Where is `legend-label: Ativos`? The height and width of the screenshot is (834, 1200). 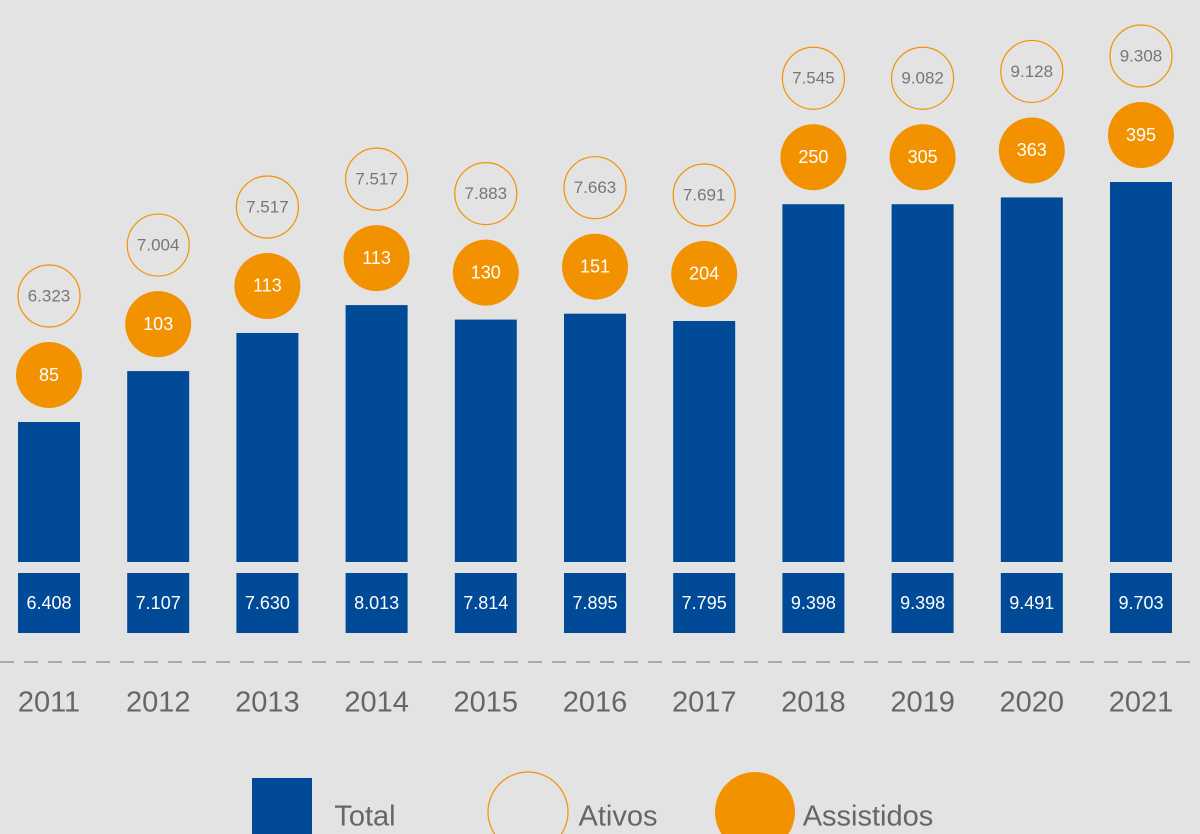 legend-label: Ativos is located at coordinates (618, 817).